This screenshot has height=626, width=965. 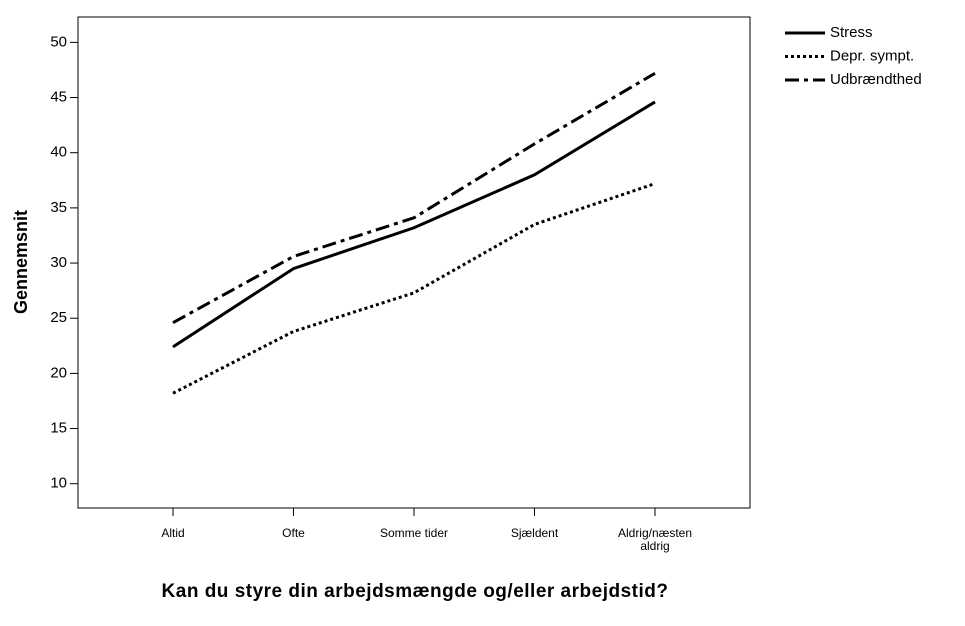 I want to click on y-tick-label: 40, so click(x=58, y=152).